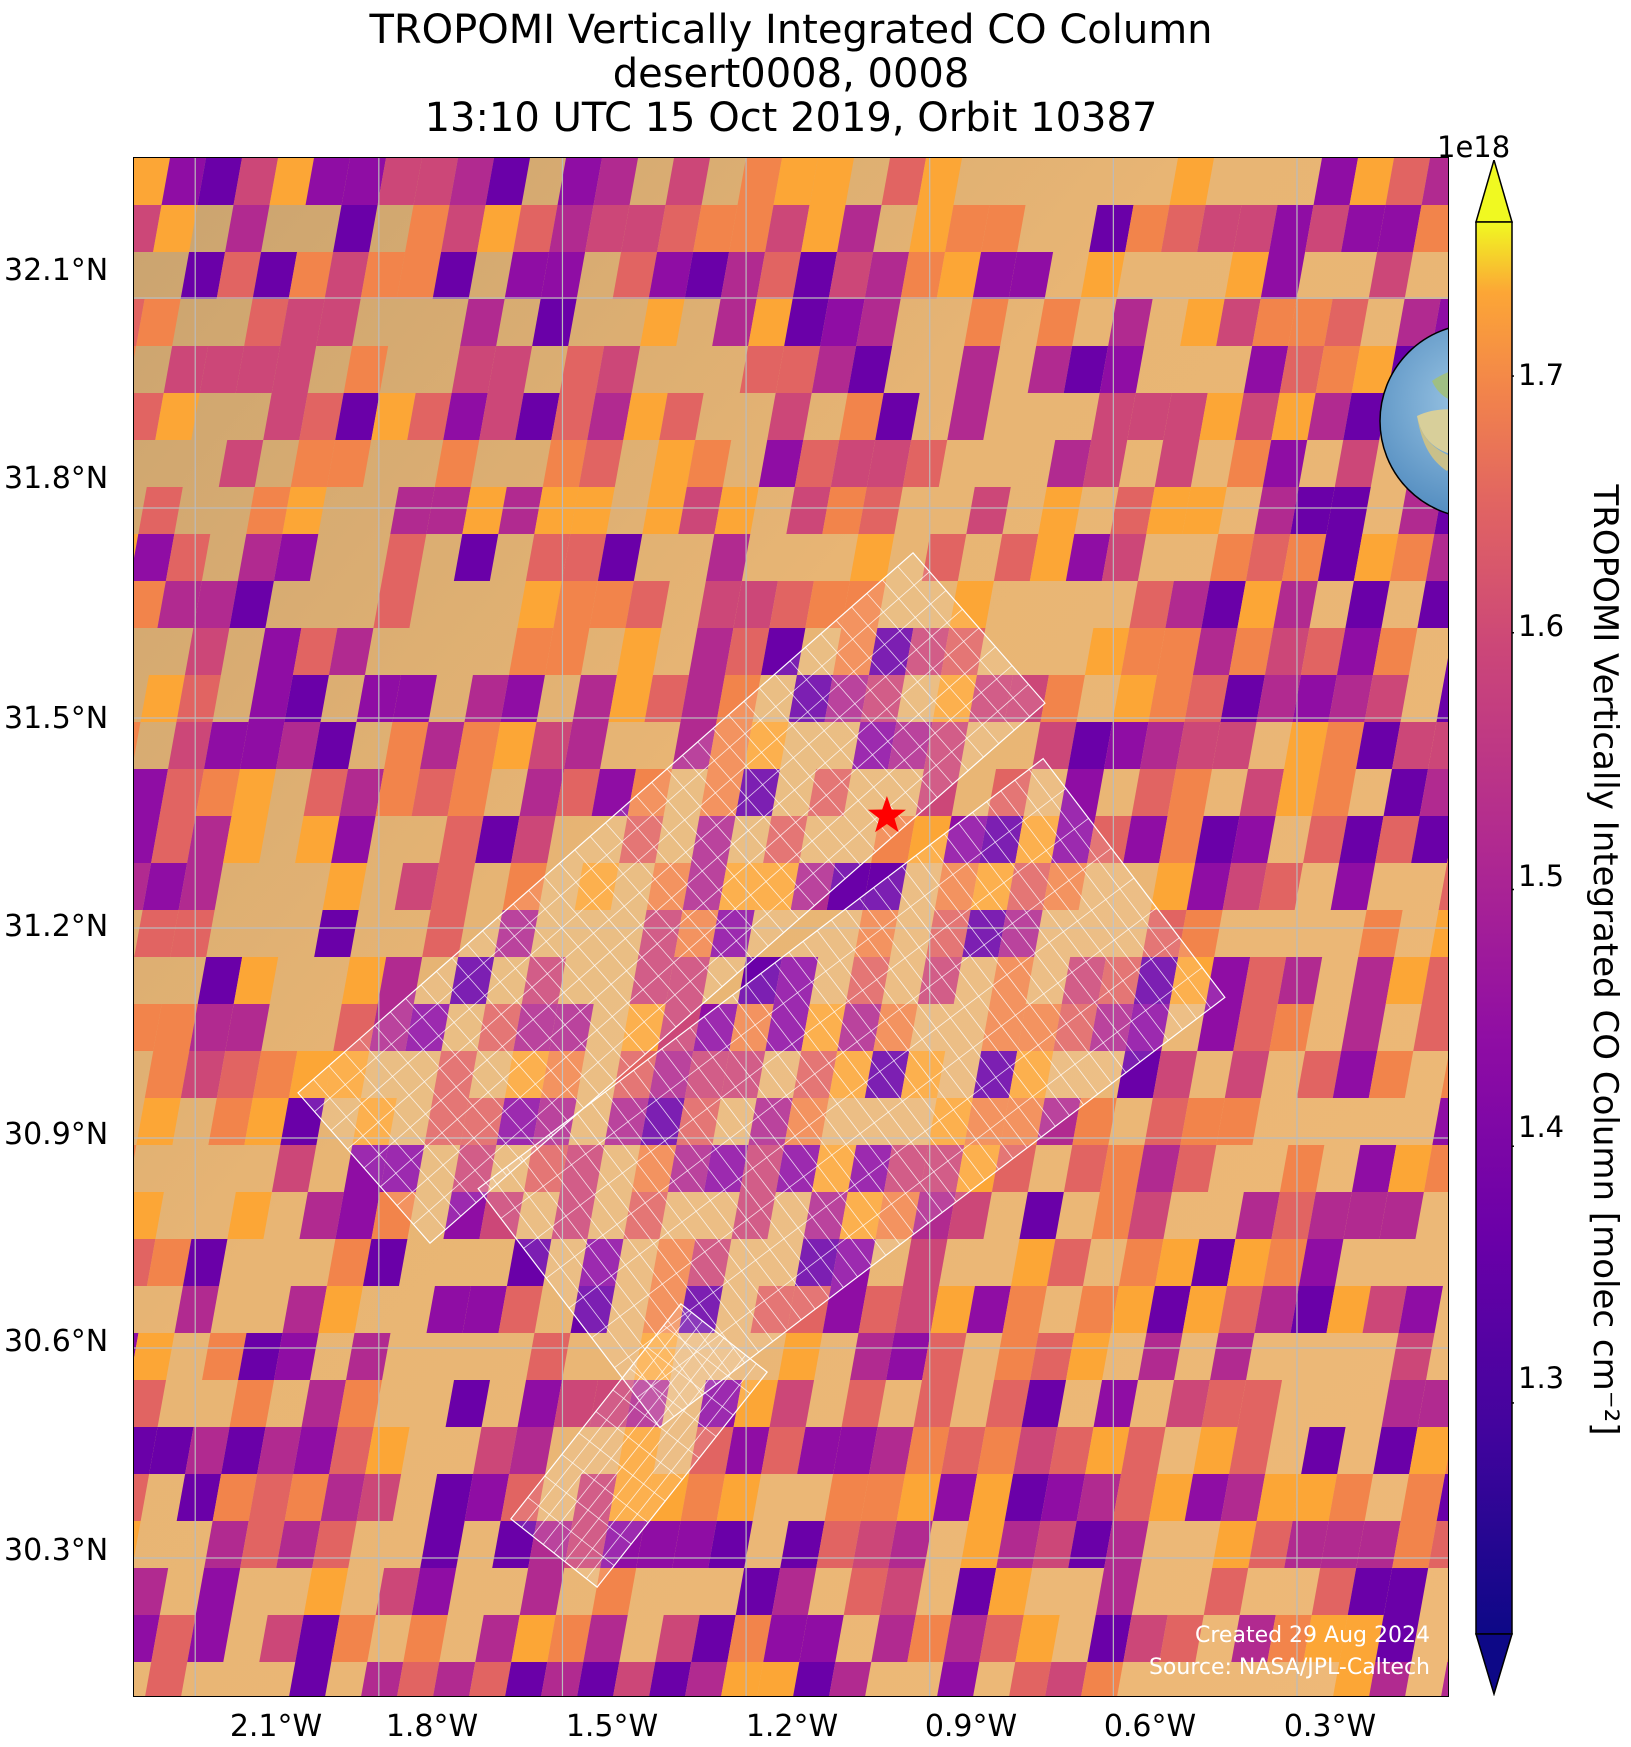 The height and width of the screenshot is (1747, 1631). What do you see at coordinates (1541, 1127) in the screenshot?
I see `colorbar-tick-label: 1.4` at bounding box center [1541, 1127].